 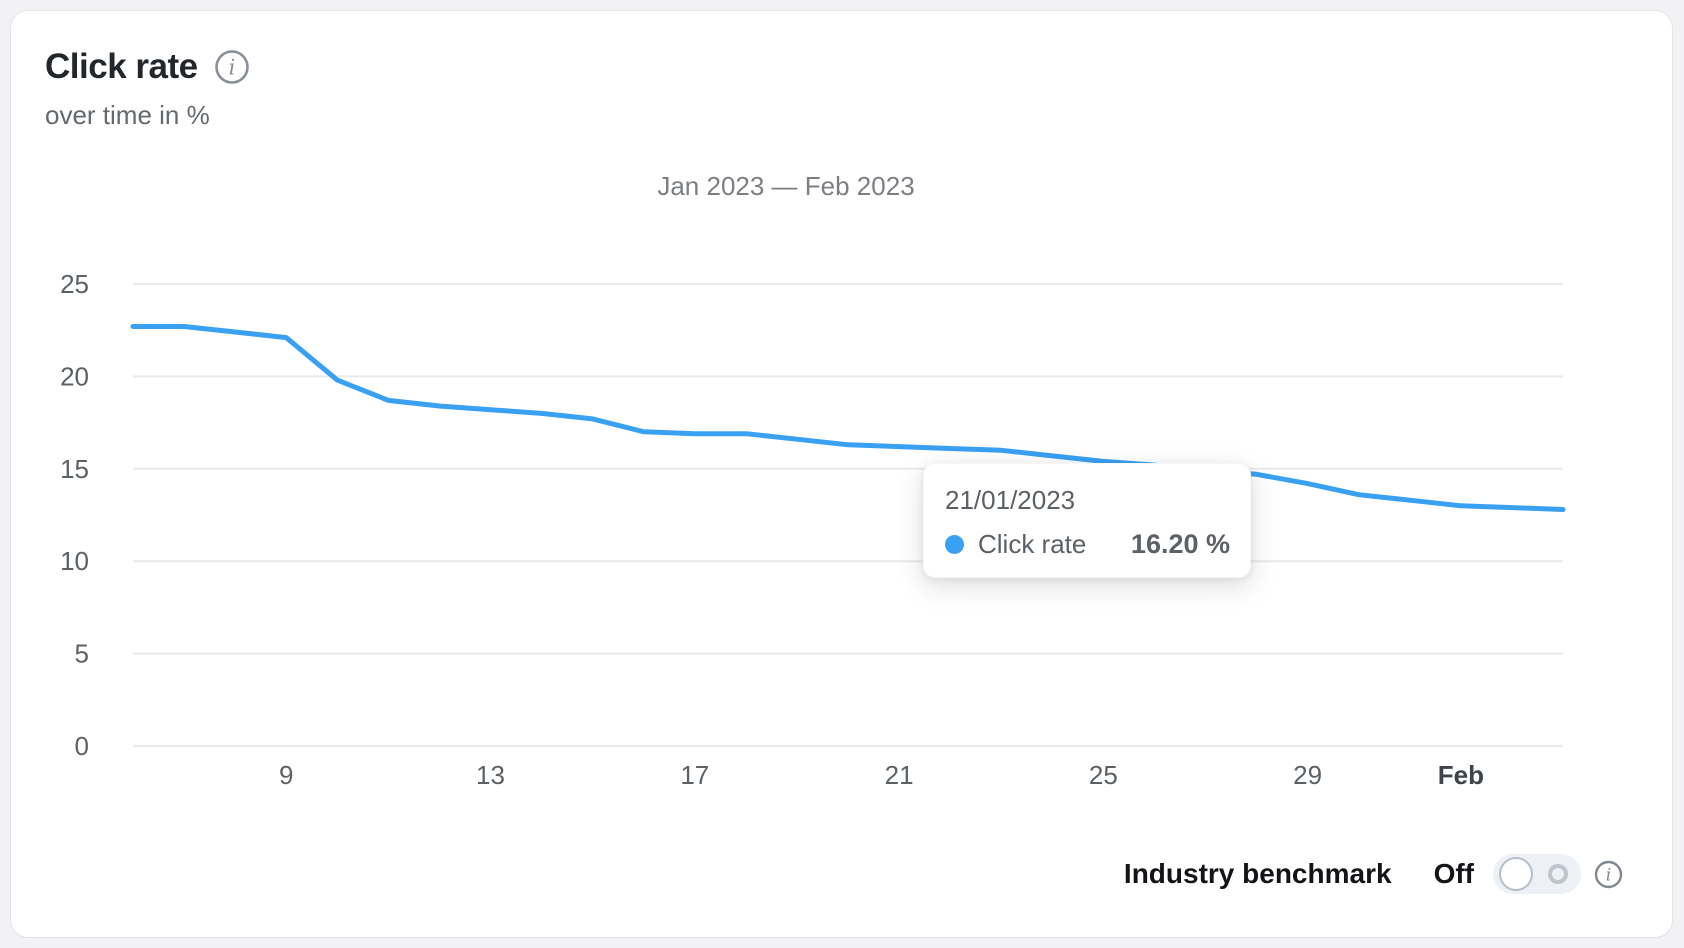 What do you see at coordinates (1461, 775) in the screenshot?
I see `x-tick-label: Feb` at bounding box center [1461, 775].